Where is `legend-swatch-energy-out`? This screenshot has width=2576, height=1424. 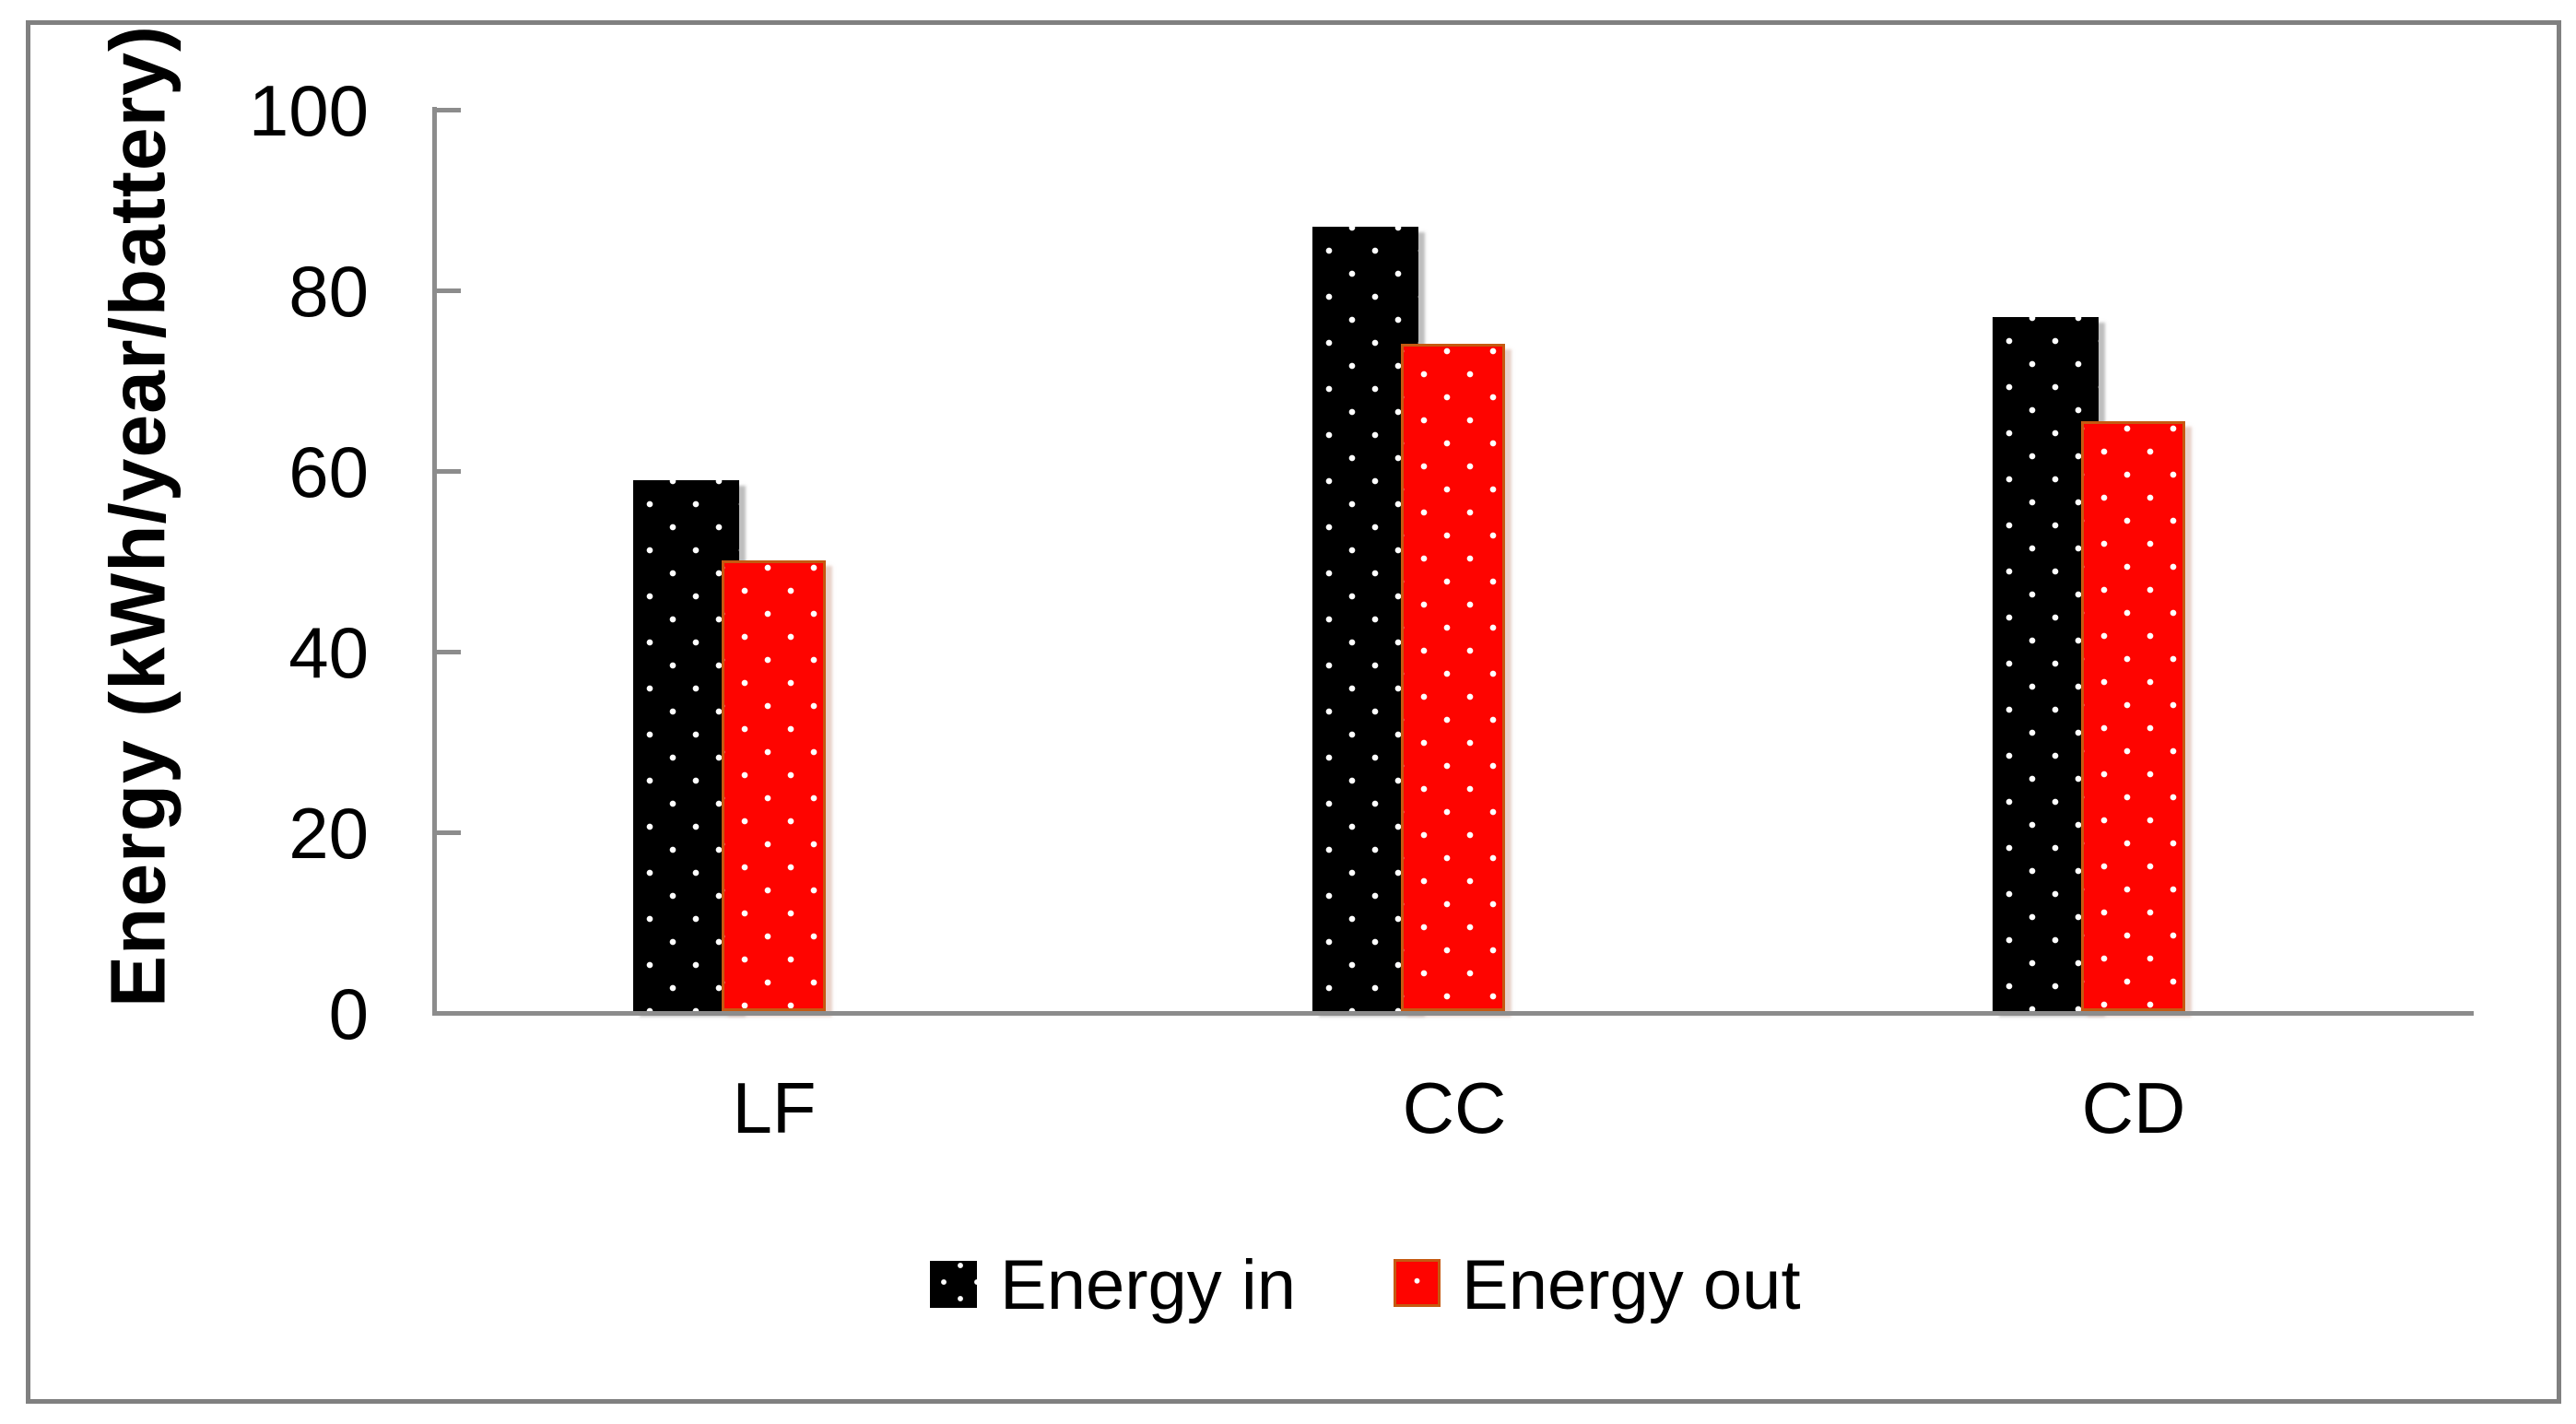
legend-swatch-energy-out is located at coordinates (1417, 1283).